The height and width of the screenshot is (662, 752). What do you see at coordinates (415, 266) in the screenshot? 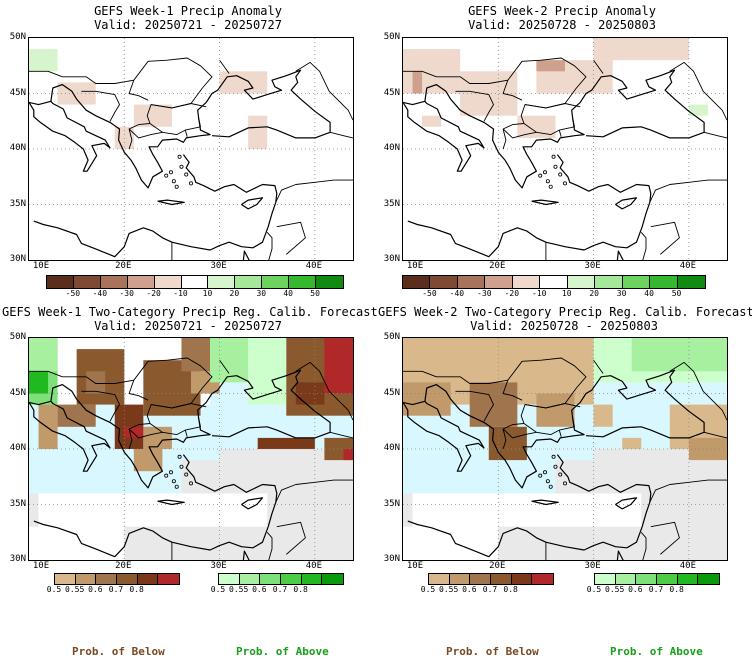
I see `lon-tick-label: 10E` at bounding box center [415, 266].